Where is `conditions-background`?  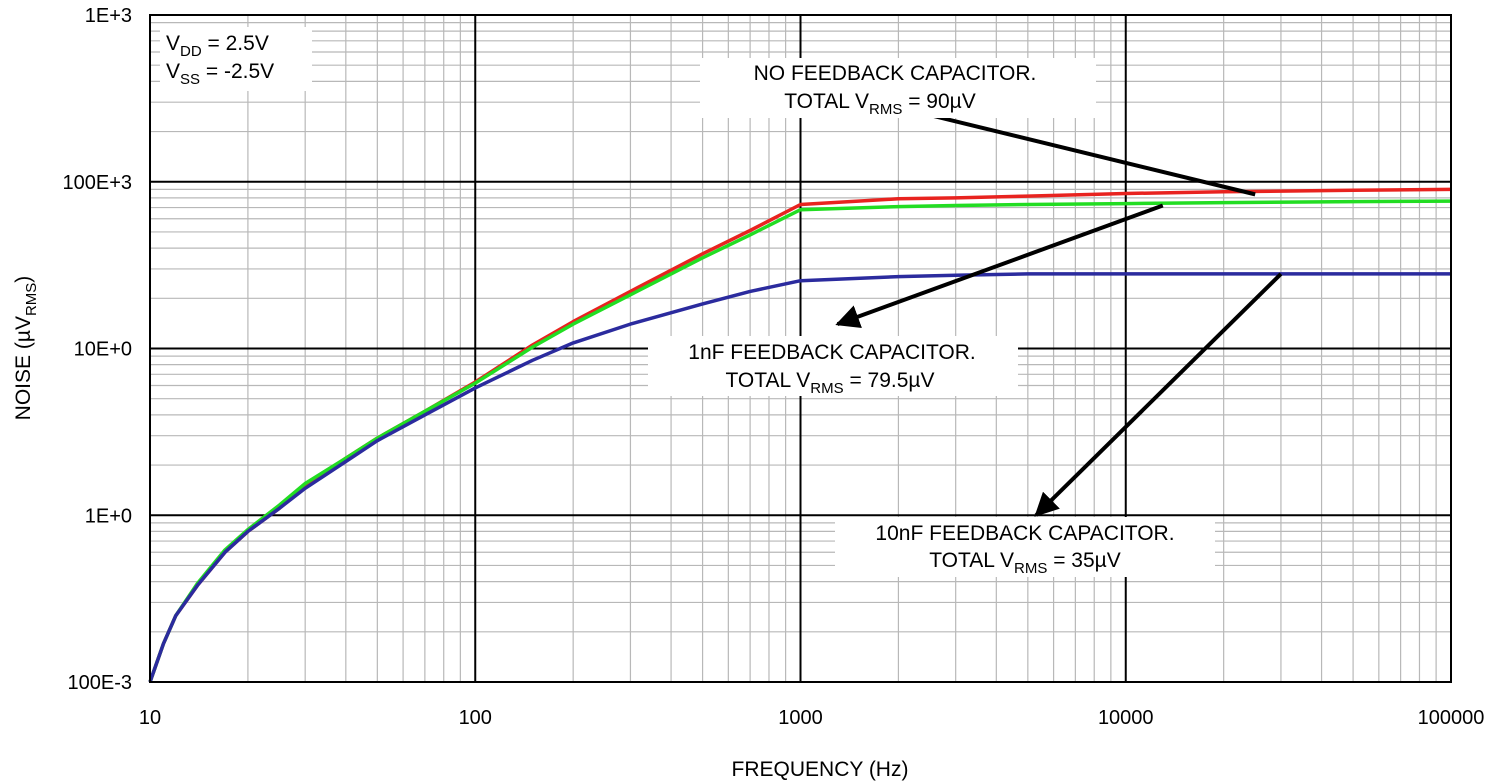 conditions-background is located at coordinates (236, 59).